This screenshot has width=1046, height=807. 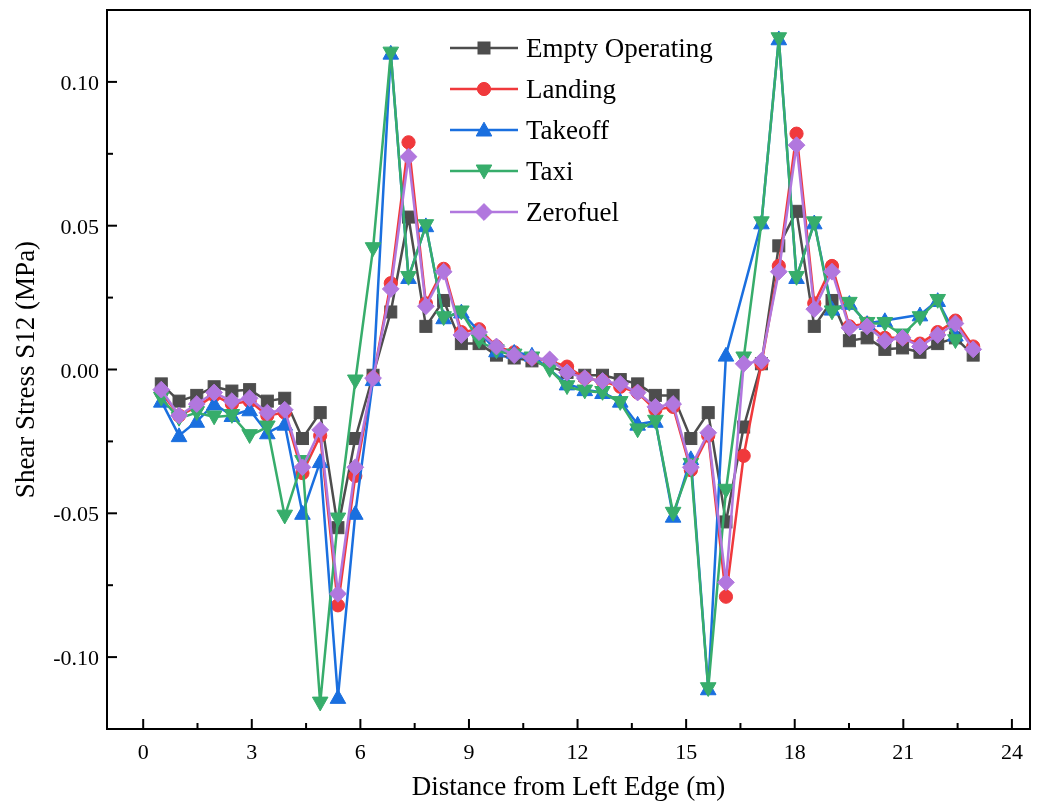 What do you see at coordinates (794, 751) in the screenshot?
I see `x-tick-label: 18` at bounding box center [794, 751].